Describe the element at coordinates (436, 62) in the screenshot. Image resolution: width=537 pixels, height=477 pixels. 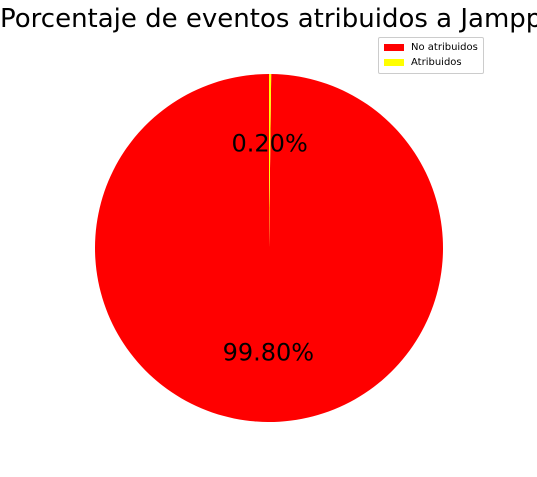
I see `legend-label-atribuidos: Atribuidos` at that location.